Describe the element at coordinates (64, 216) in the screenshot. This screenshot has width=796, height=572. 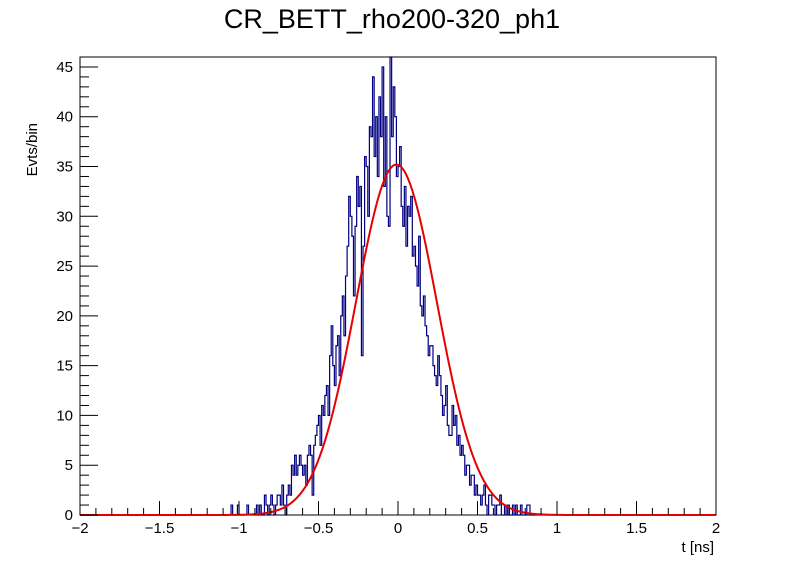
I see `y-tick-label: 30` at that location.